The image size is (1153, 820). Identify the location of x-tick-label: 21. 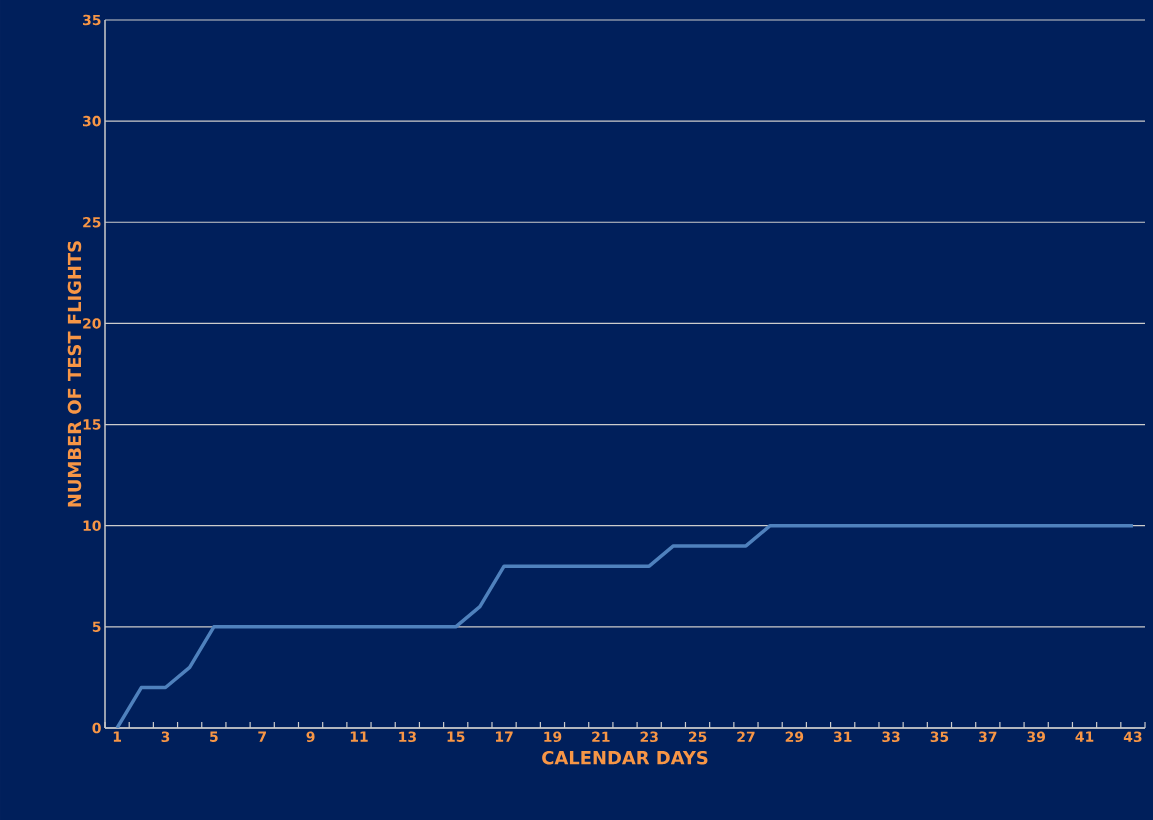
(601, 736).